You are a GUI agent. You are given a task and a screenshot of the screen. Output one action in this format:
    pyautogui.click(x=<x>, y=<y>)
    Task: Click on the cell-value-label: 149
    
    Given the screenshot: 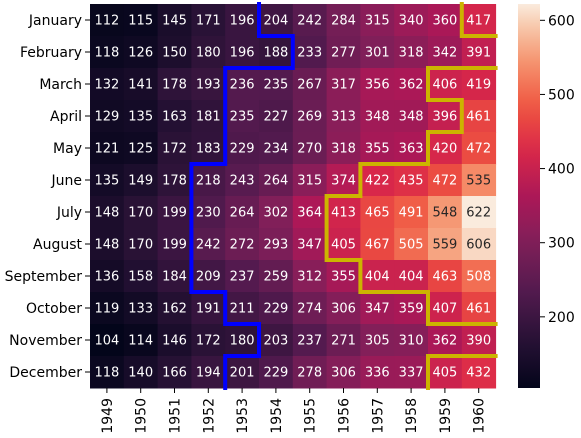 What is the action you would take?
    pyautogui.click(x=140, y=181)
    